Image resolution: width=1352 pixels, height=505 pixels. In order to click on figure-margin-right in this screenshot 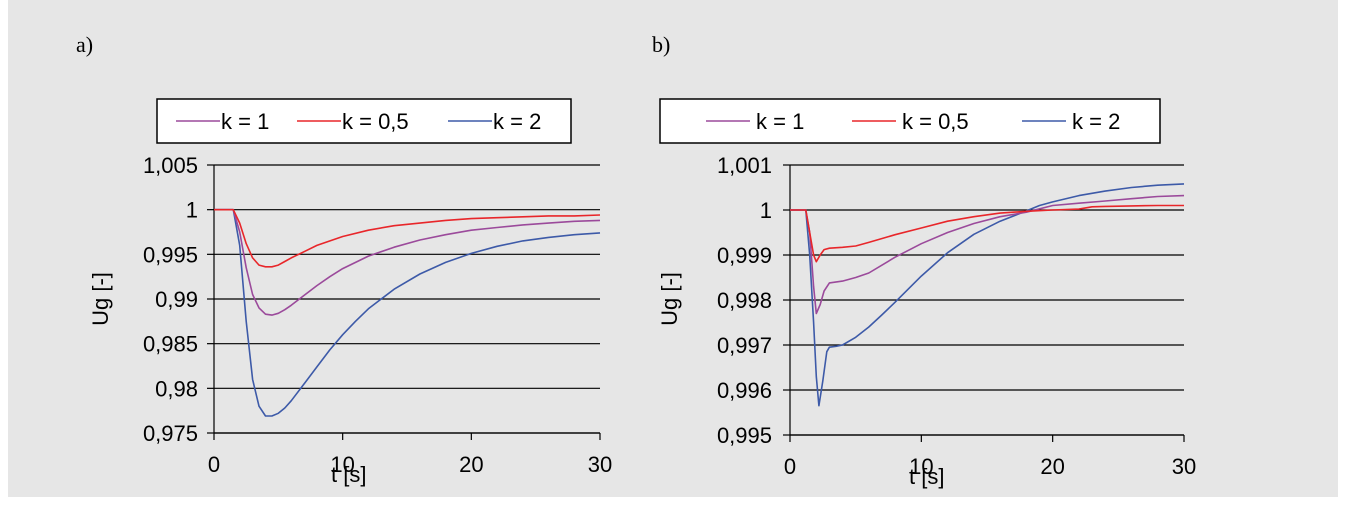, I will do `click(1345, 252)`.